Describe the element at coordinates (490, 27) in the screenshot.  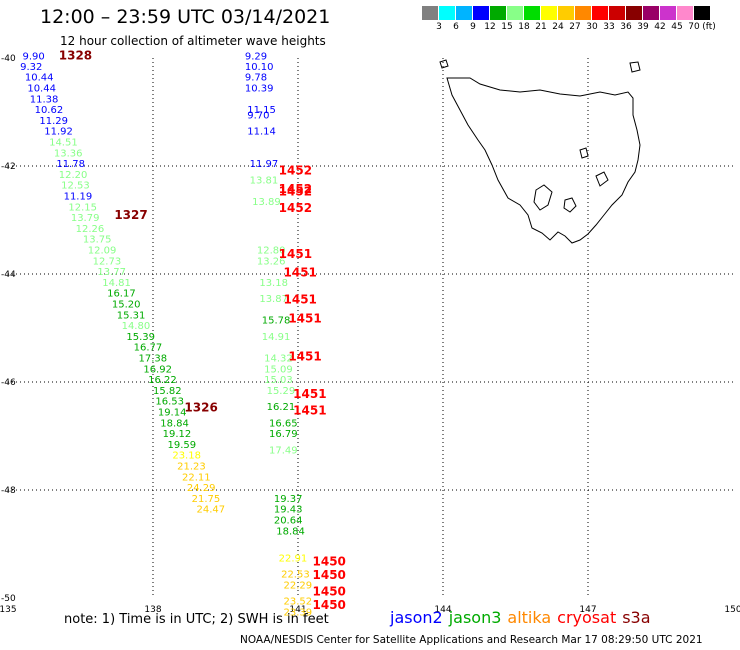
I see `scale-tick-label: 12` at that location.